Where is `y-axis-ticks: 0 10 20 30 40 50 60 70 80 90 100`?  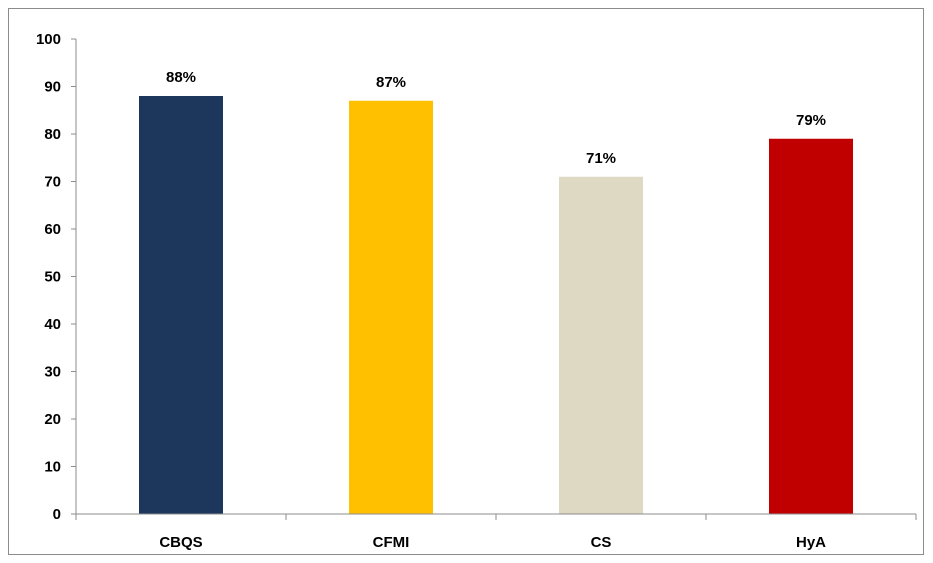
y-axis-ticks: 0 10 20 30 40 50 60 70 80 90 100 is located at coordinates (56, 277).